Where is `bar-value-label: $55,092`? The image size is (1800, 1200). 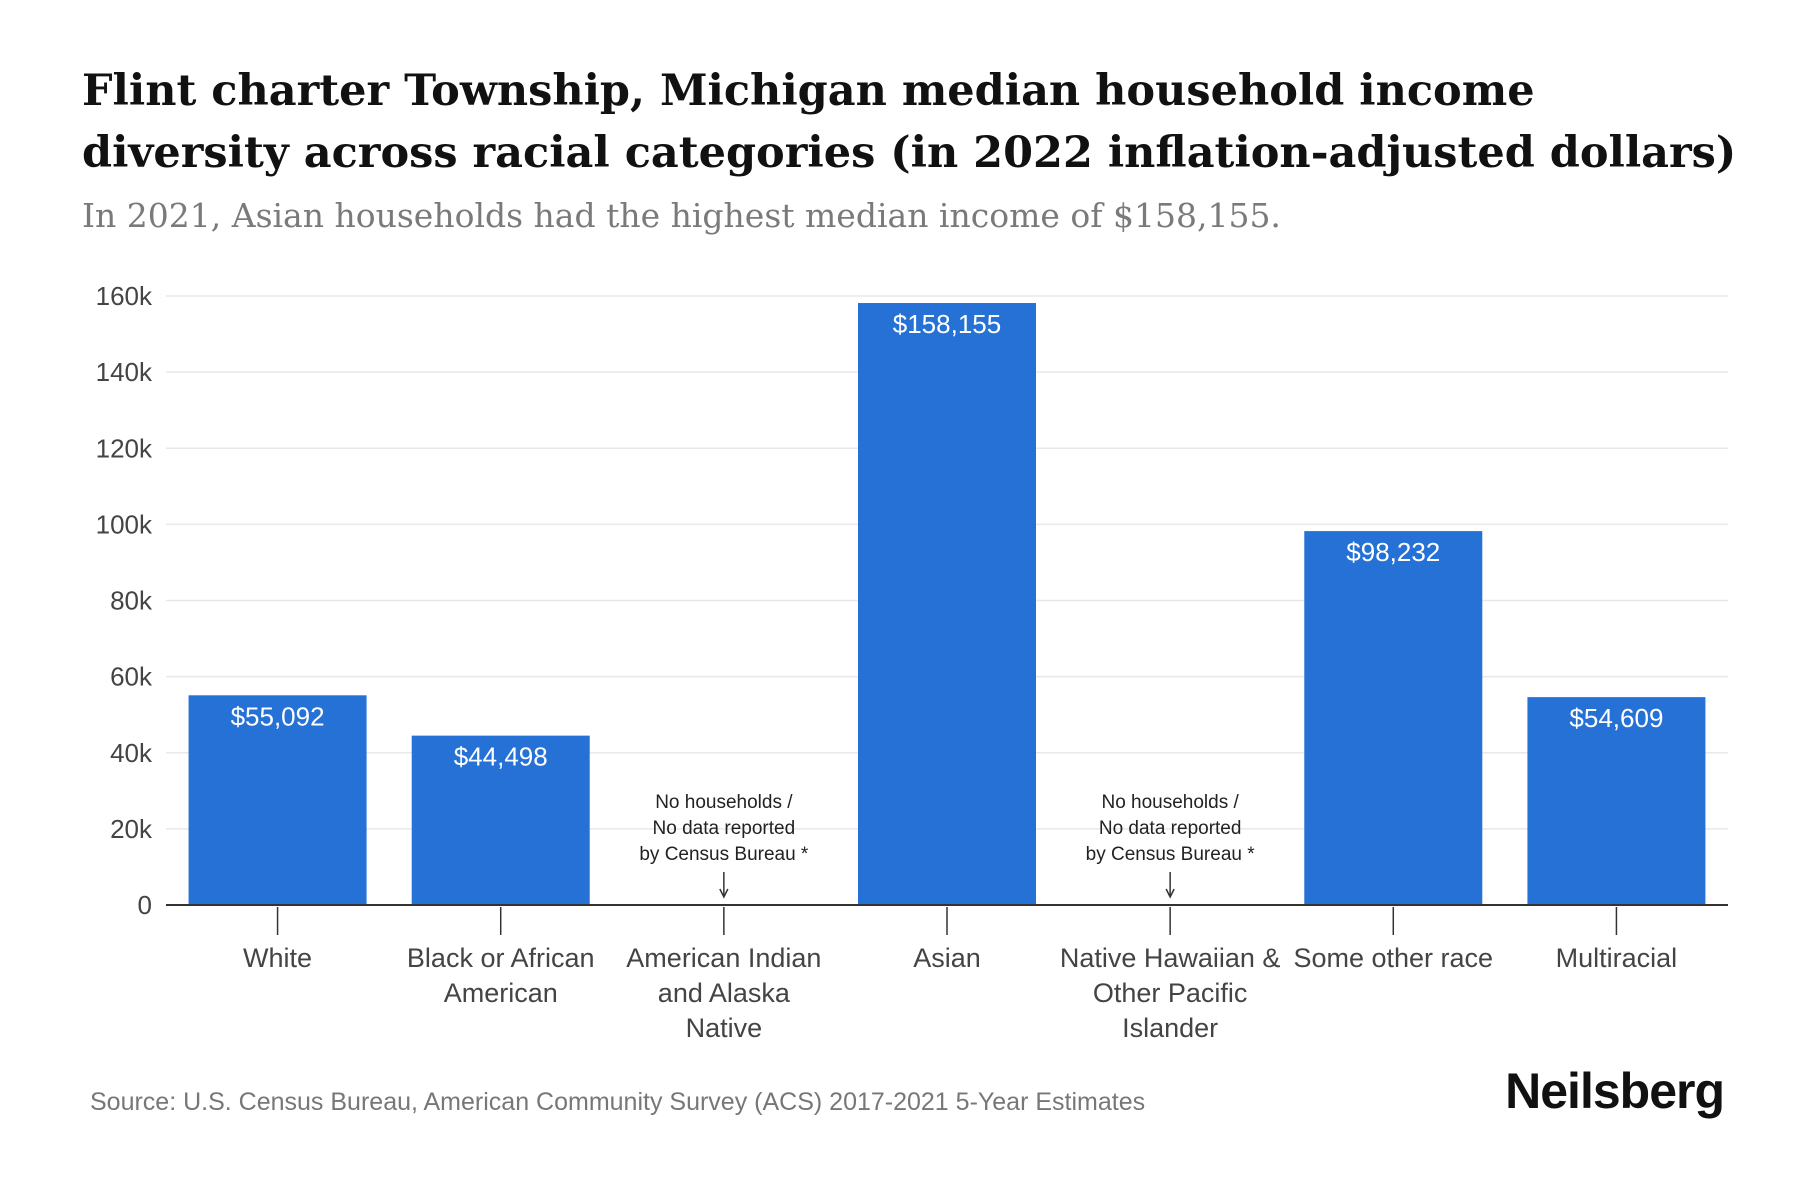 bar-value-label: $55,092 is located at coordinates (278, 716).